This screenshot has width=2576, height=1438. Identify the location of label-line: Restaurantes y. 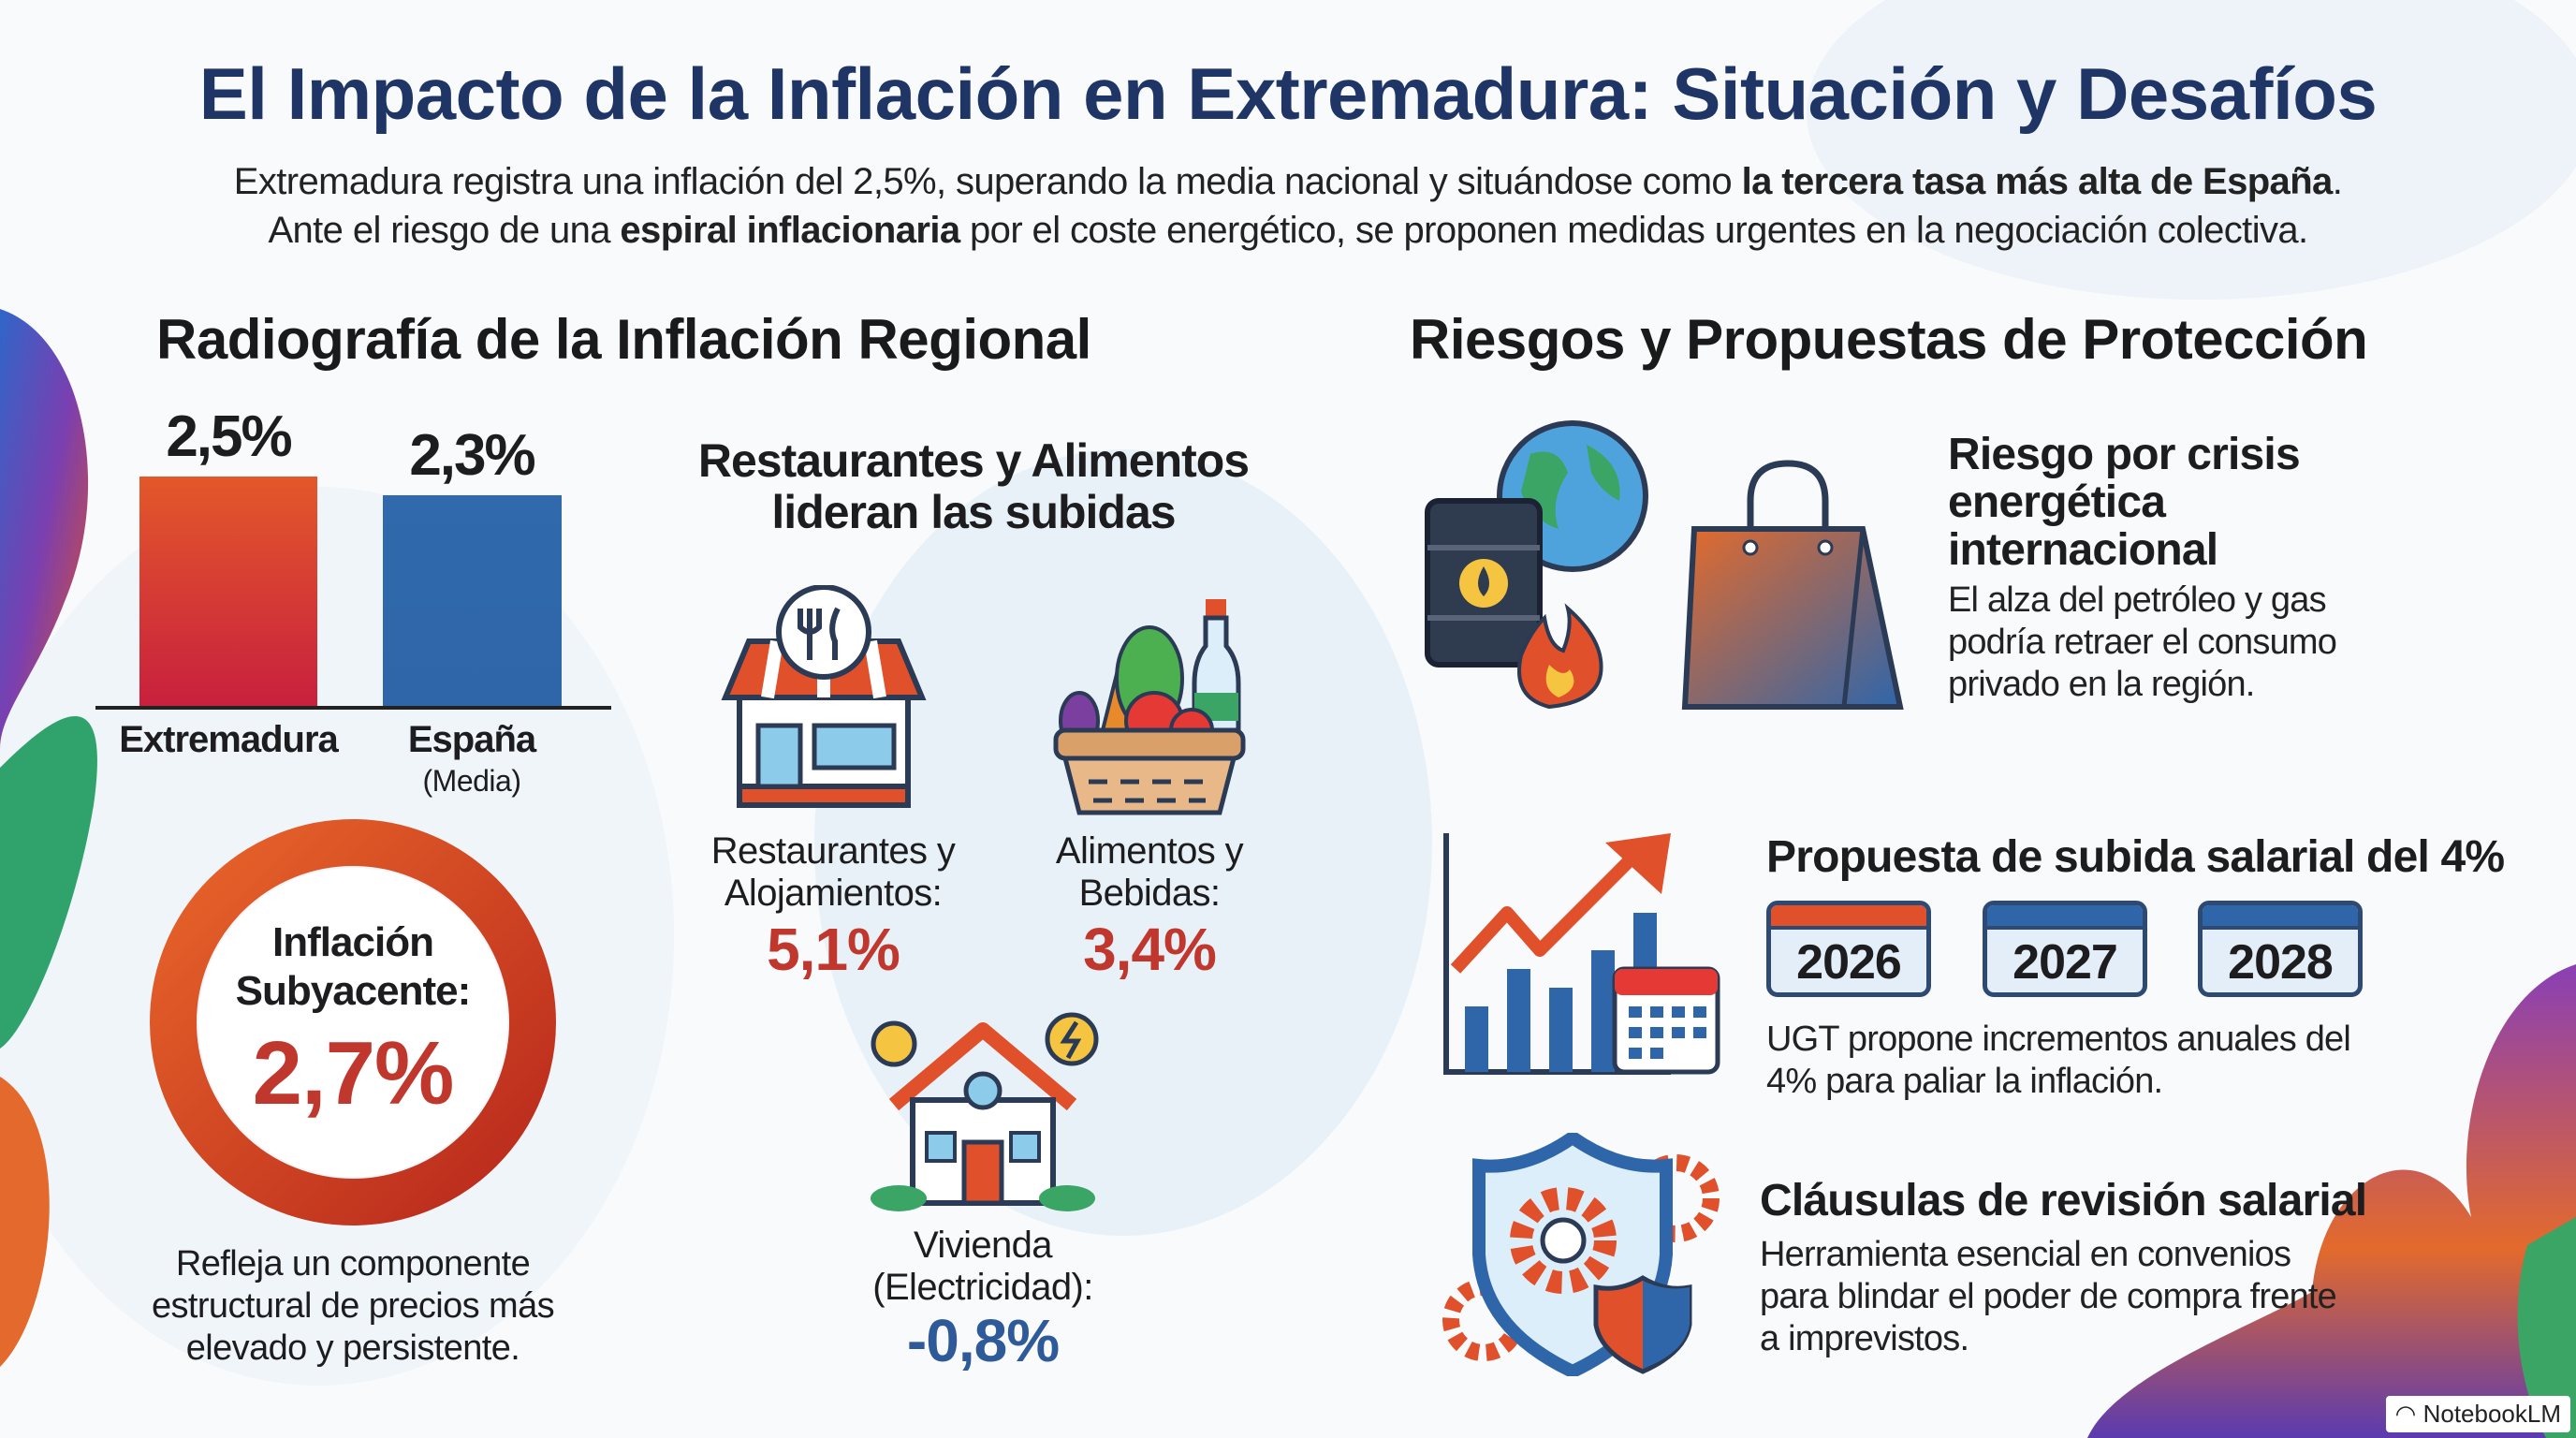
(833, 851).